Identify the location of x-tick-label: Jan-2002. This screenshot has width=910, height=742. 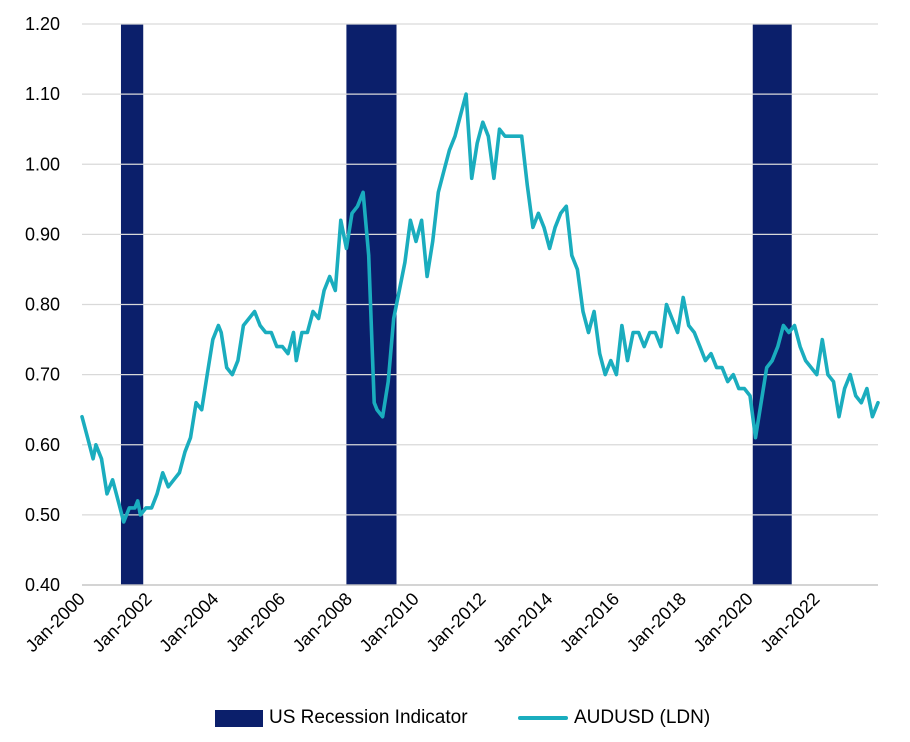
(121, 622).